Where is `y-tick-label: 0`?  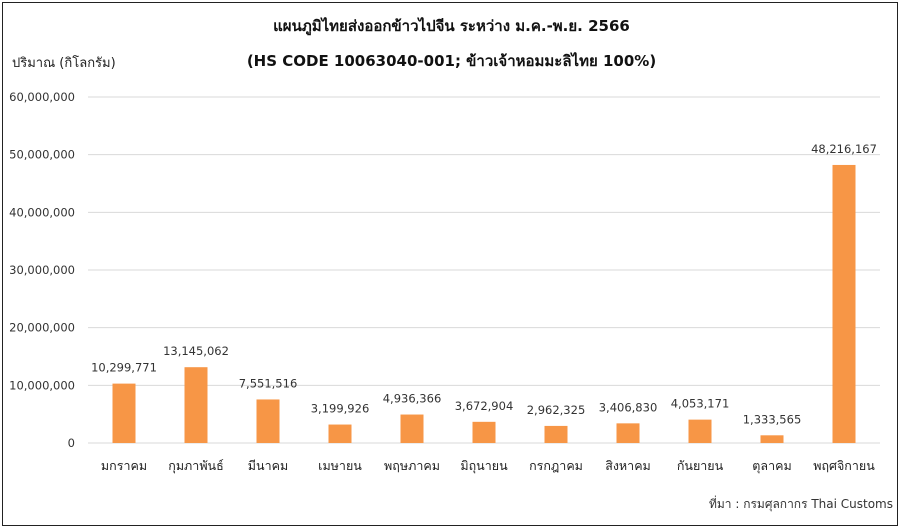
y-tick-label: 0 is located at coordinates (71, 443).